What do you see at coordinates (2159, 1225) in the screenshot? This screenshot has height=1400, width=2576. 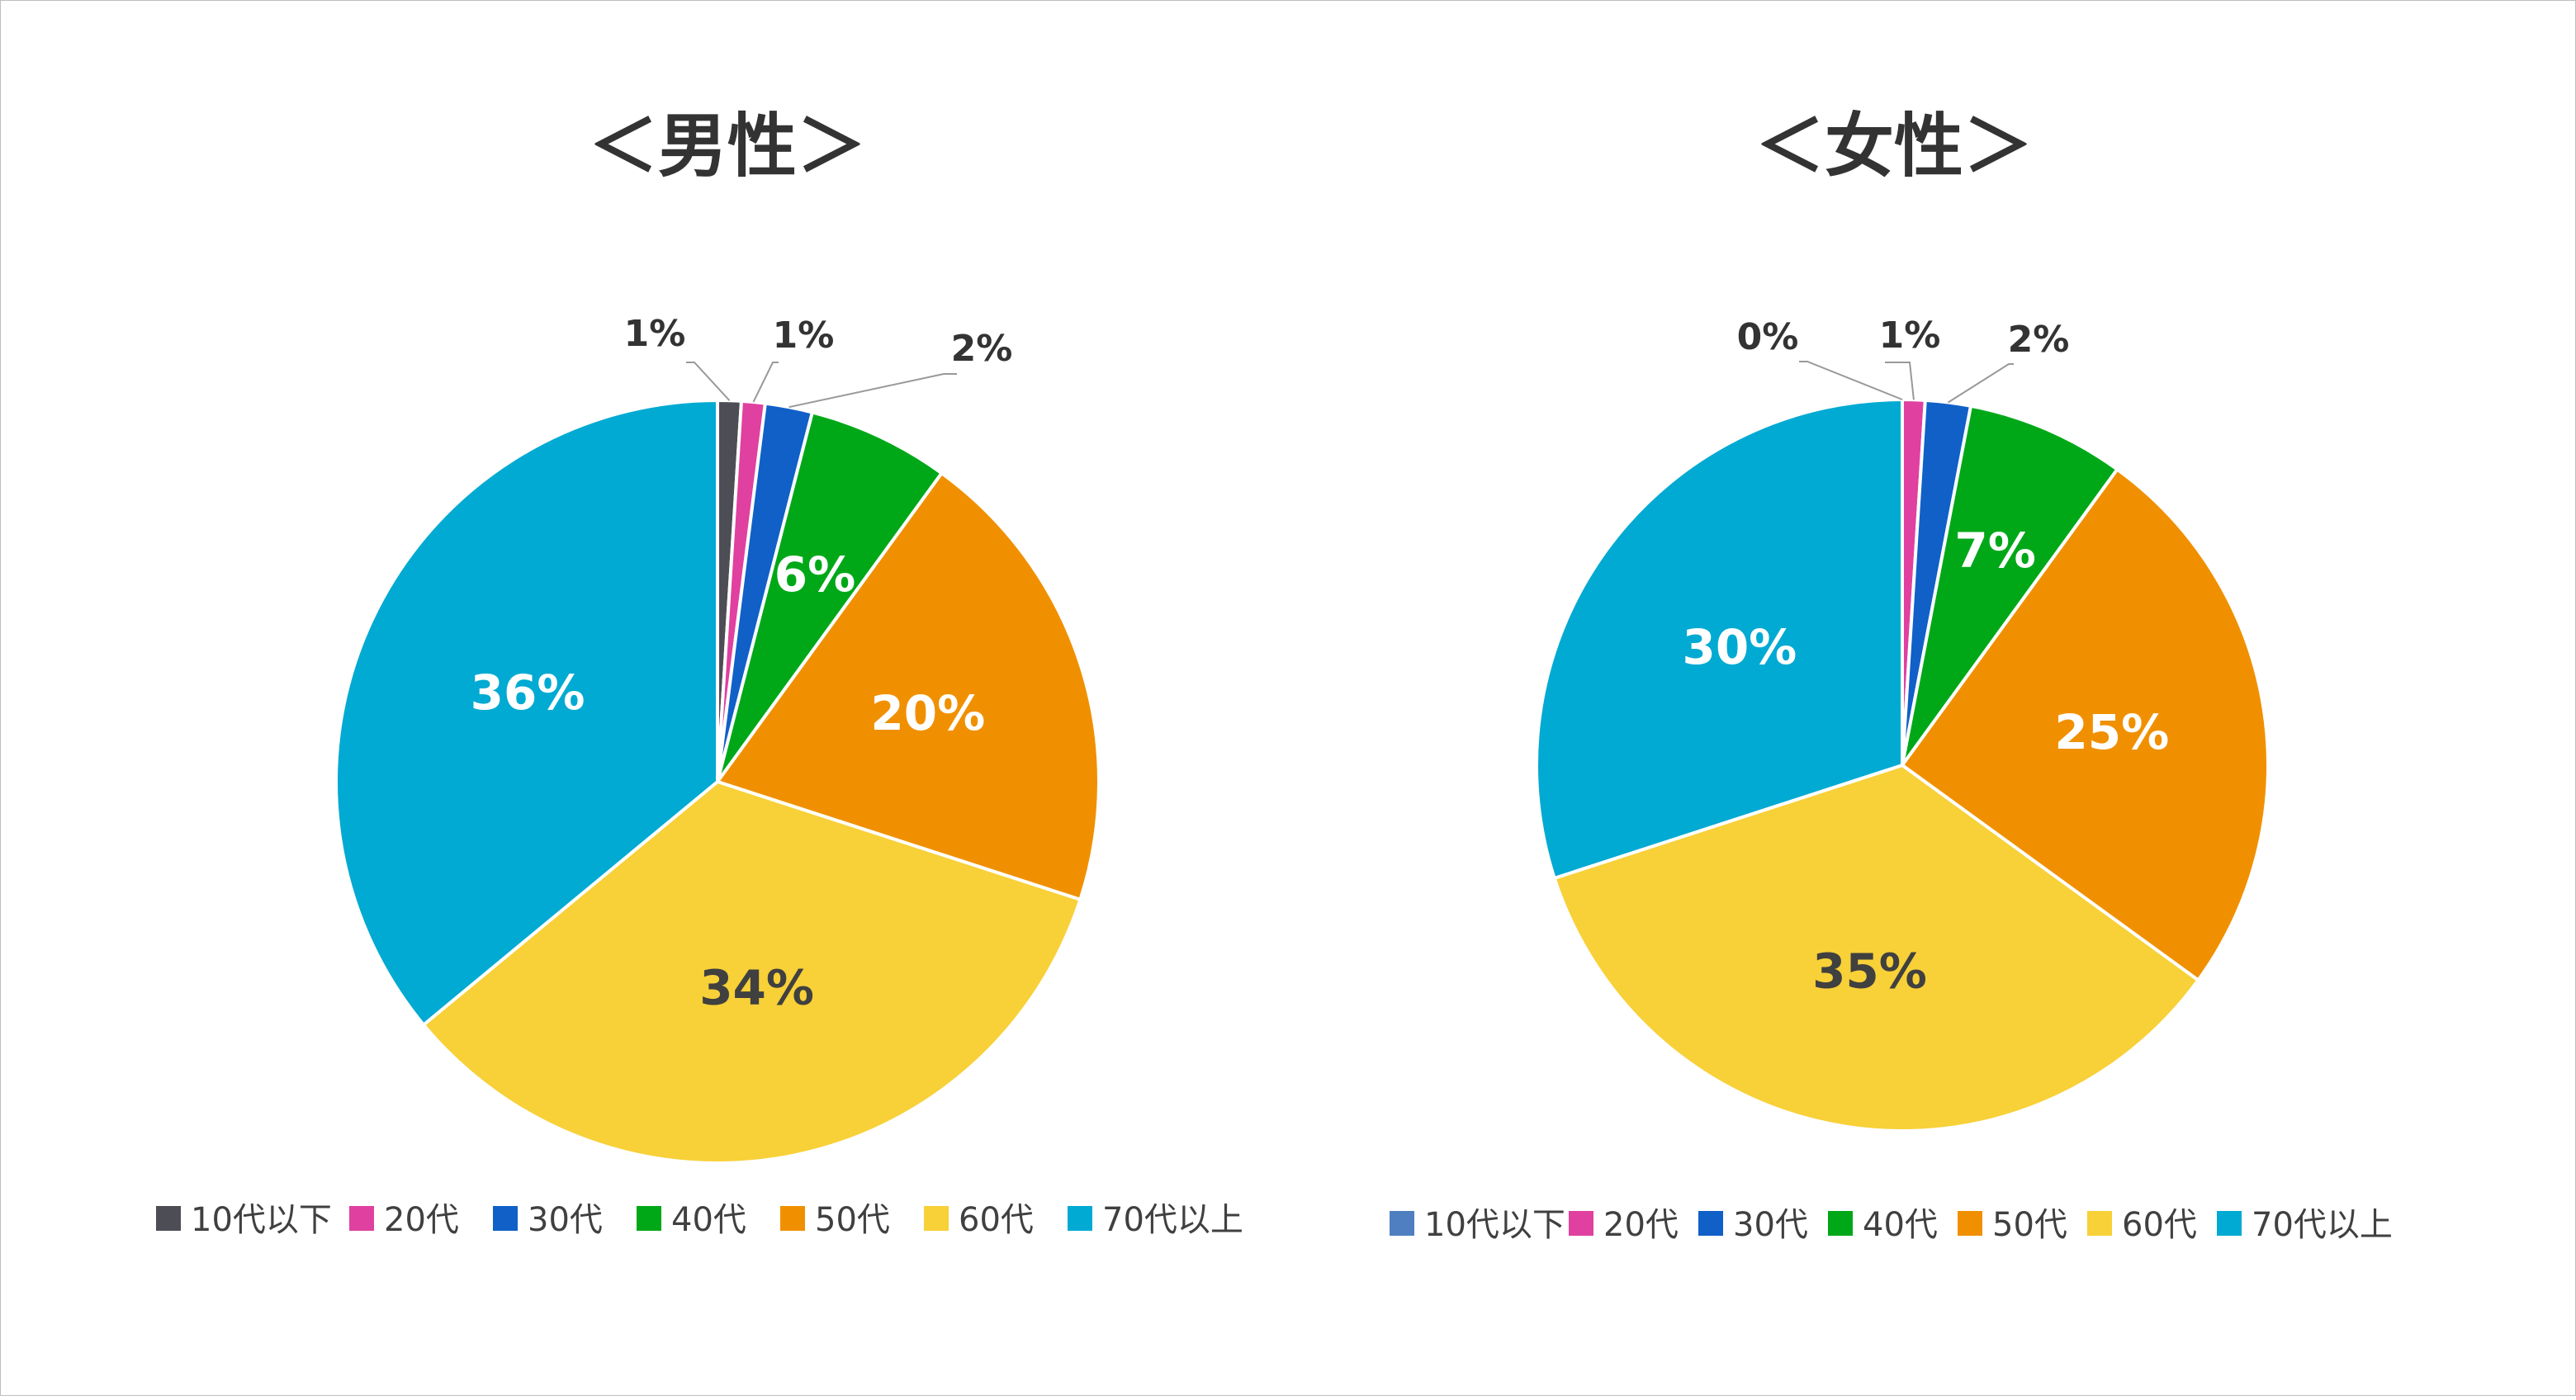 I see `female-legend-label-5: 60代` at bounding box center [2159, 1225].